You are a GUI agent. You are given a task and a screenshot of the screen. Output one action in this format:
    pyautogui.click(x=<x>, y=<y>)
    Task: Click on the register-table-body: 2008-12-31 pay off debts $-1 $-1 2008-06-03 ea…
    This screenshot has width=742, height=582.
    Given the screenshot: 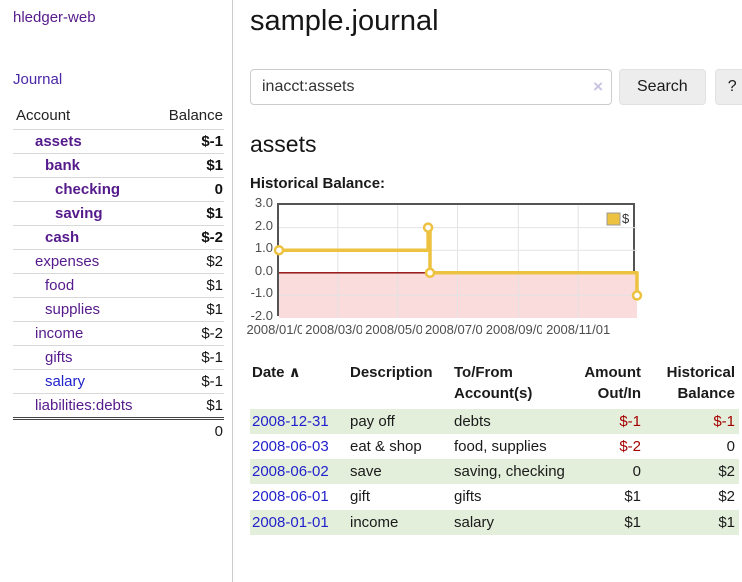 What is the action you would take?
    pyautogui.click(x=494, y=472)
    